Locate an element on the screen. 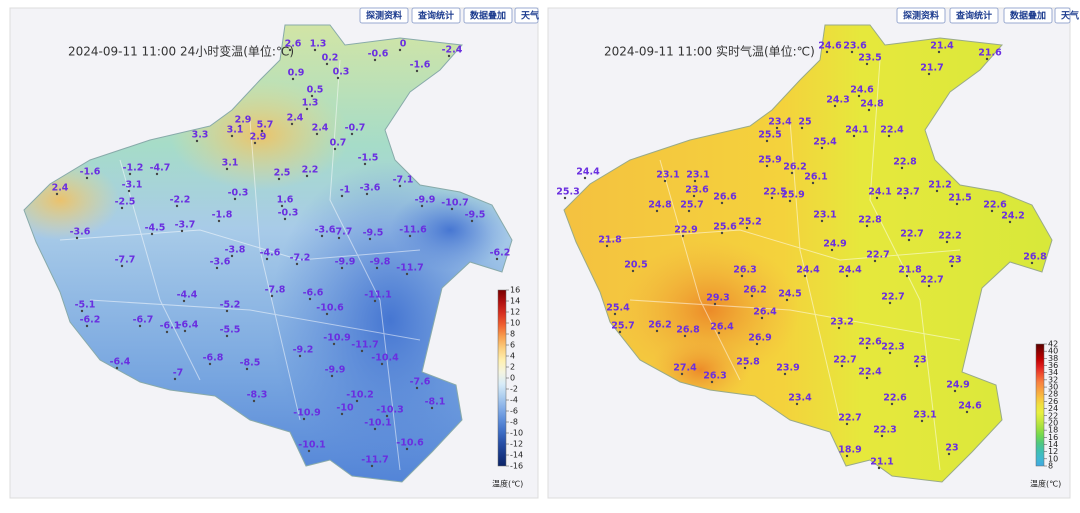 This screenshot has width=1080, height=513. station-value: -2.5 is located at coordinates (125, 202).